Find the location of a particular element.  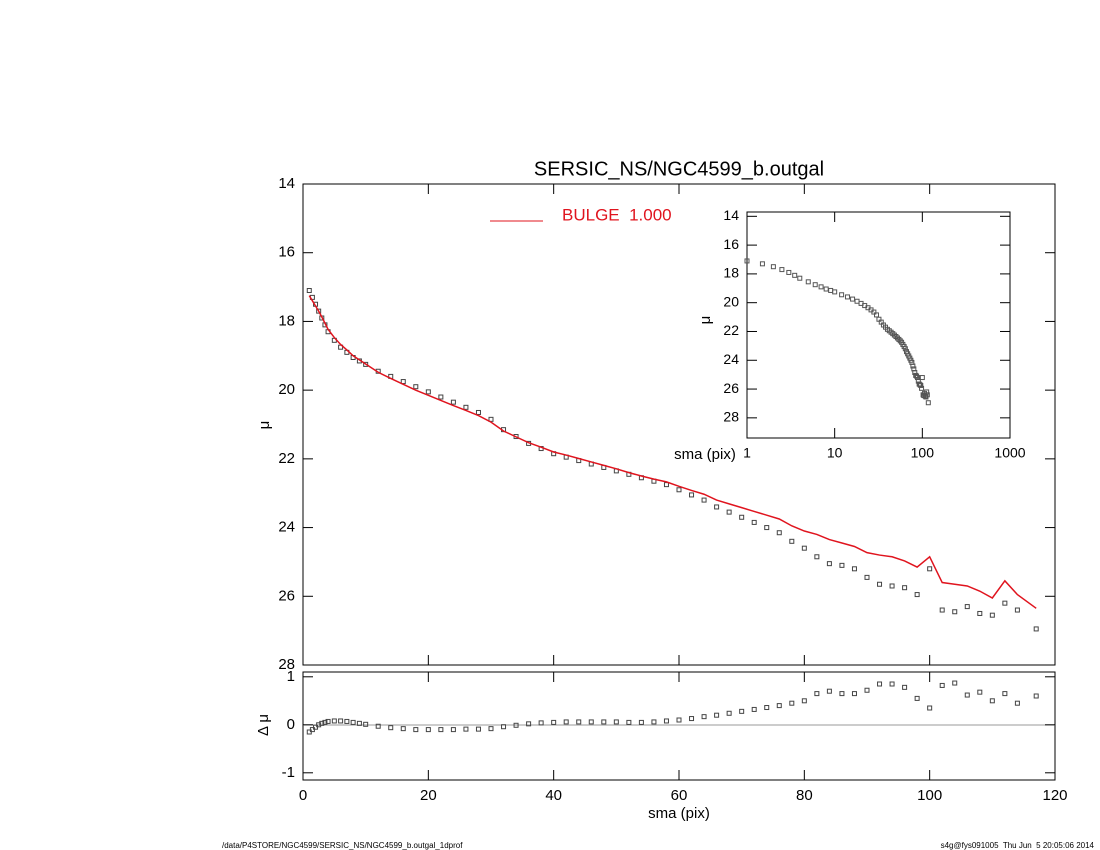

chart-title: SERSIC_NS/NGC4599_b.outgal is located at coordinates (679, 169).